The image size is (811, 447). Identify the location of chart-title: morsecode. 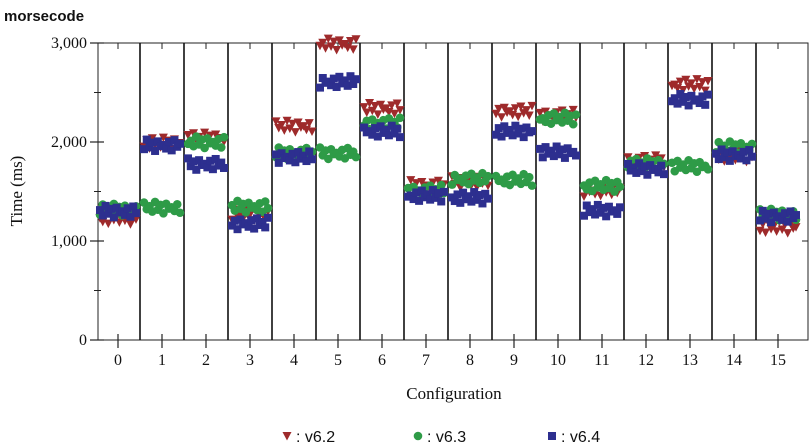
(44, 16).